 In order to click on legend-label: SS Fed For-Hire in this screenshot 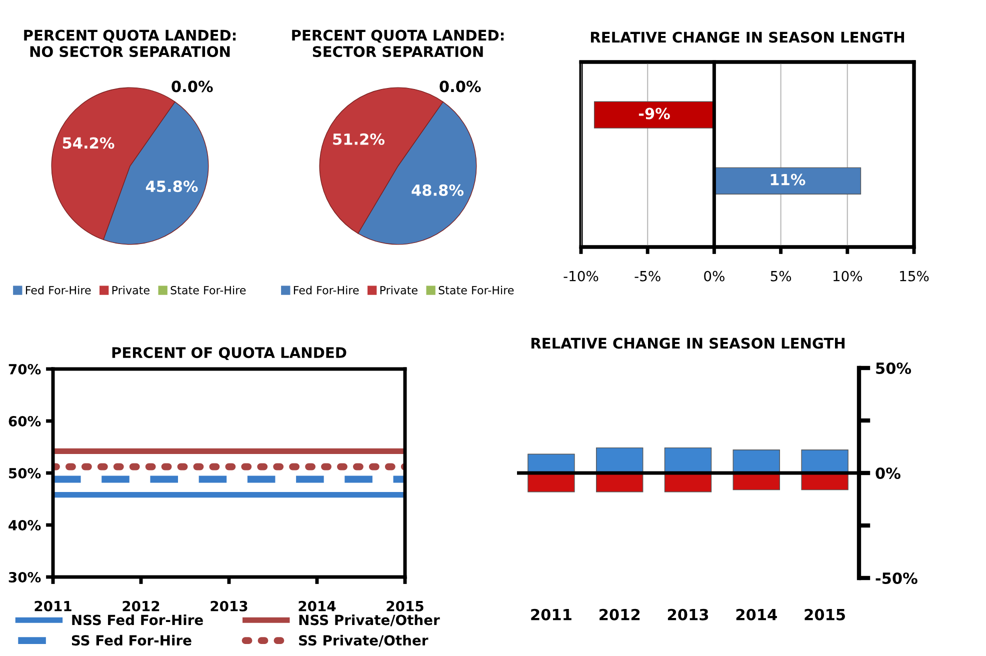, I will do `click(132, 640)`.